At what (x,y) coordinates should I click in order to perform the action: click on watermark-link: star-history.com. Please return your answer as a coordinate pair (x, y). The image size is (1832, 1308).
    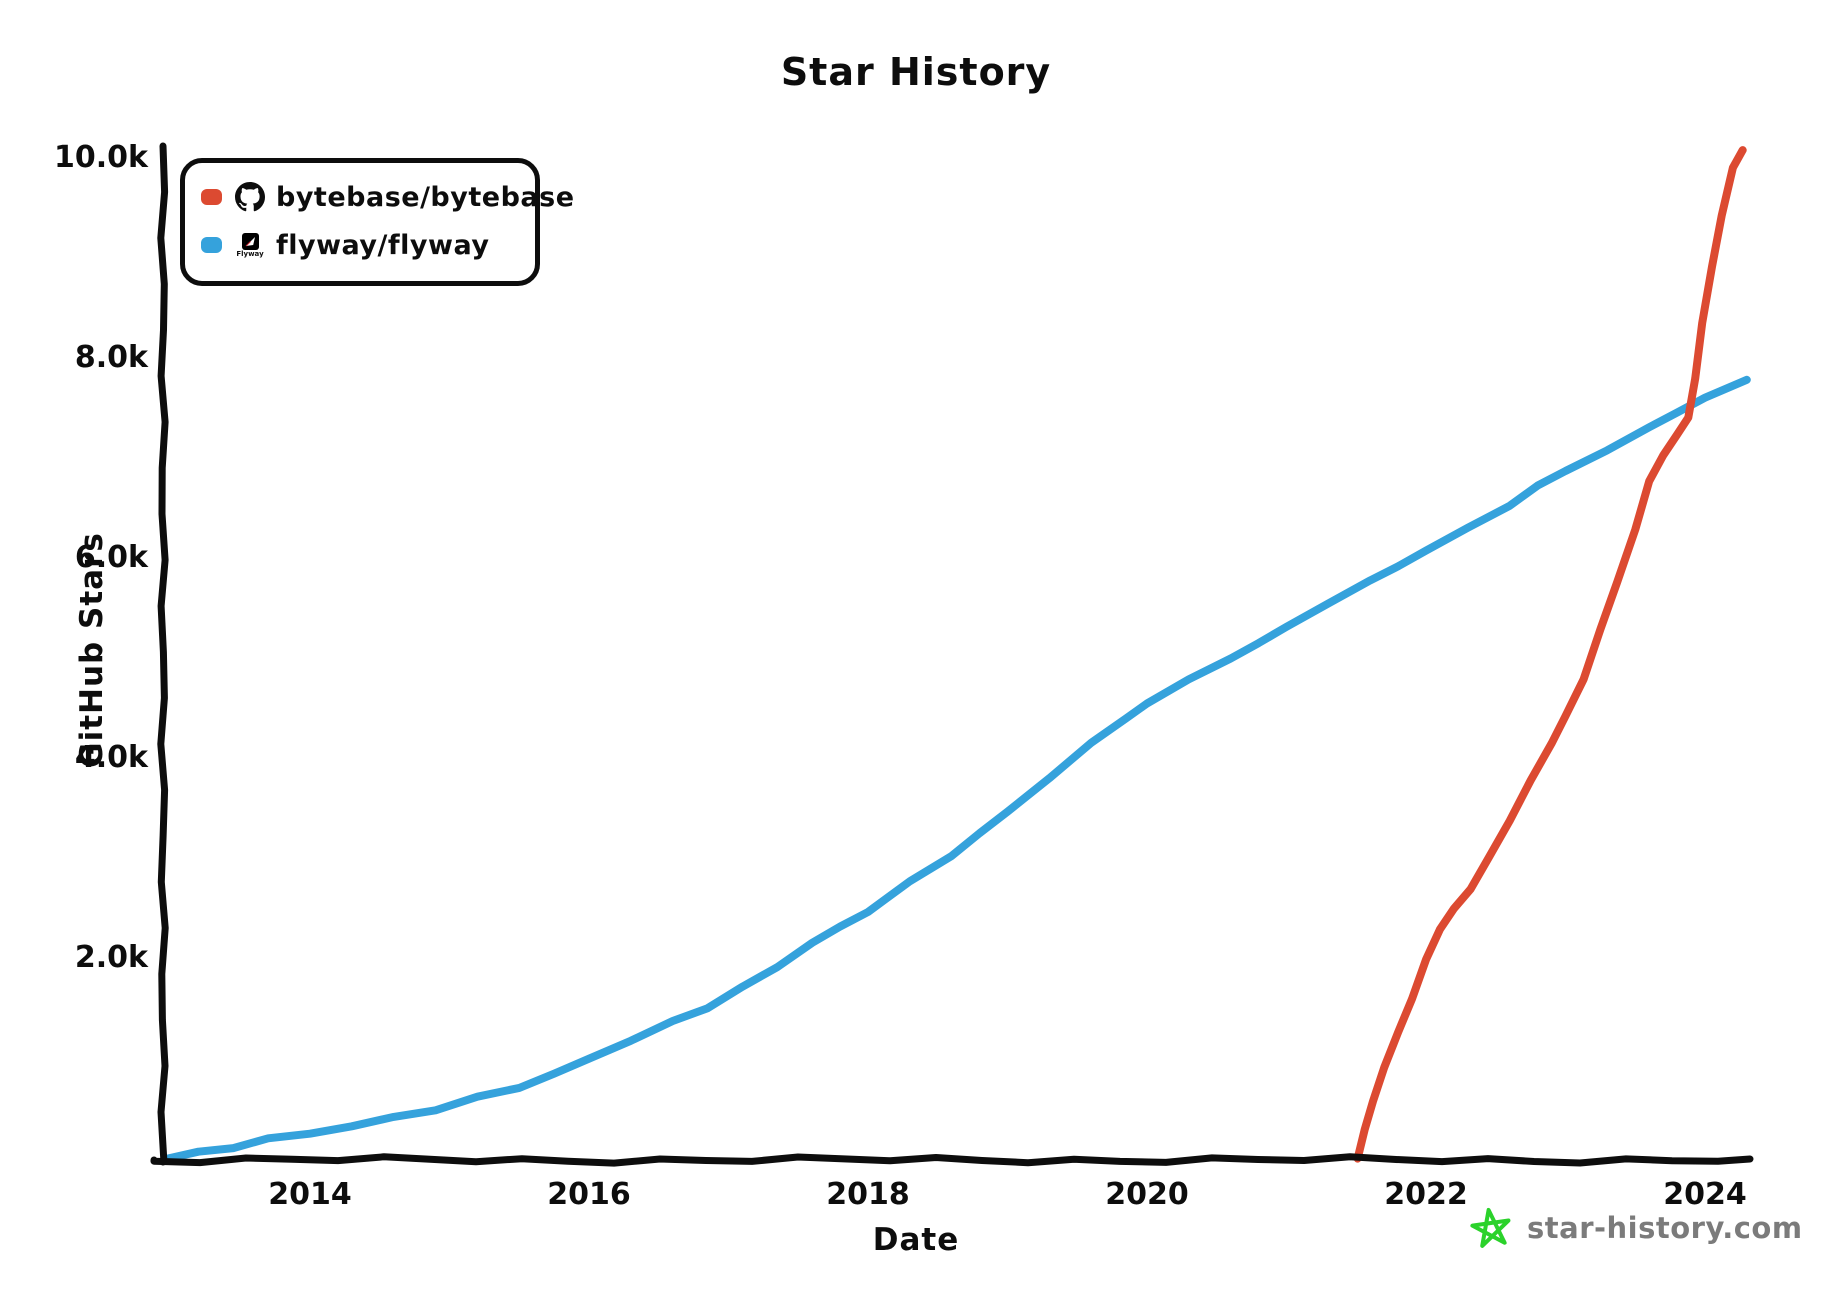
    Looking at the image, I should click on (1635, 1228).